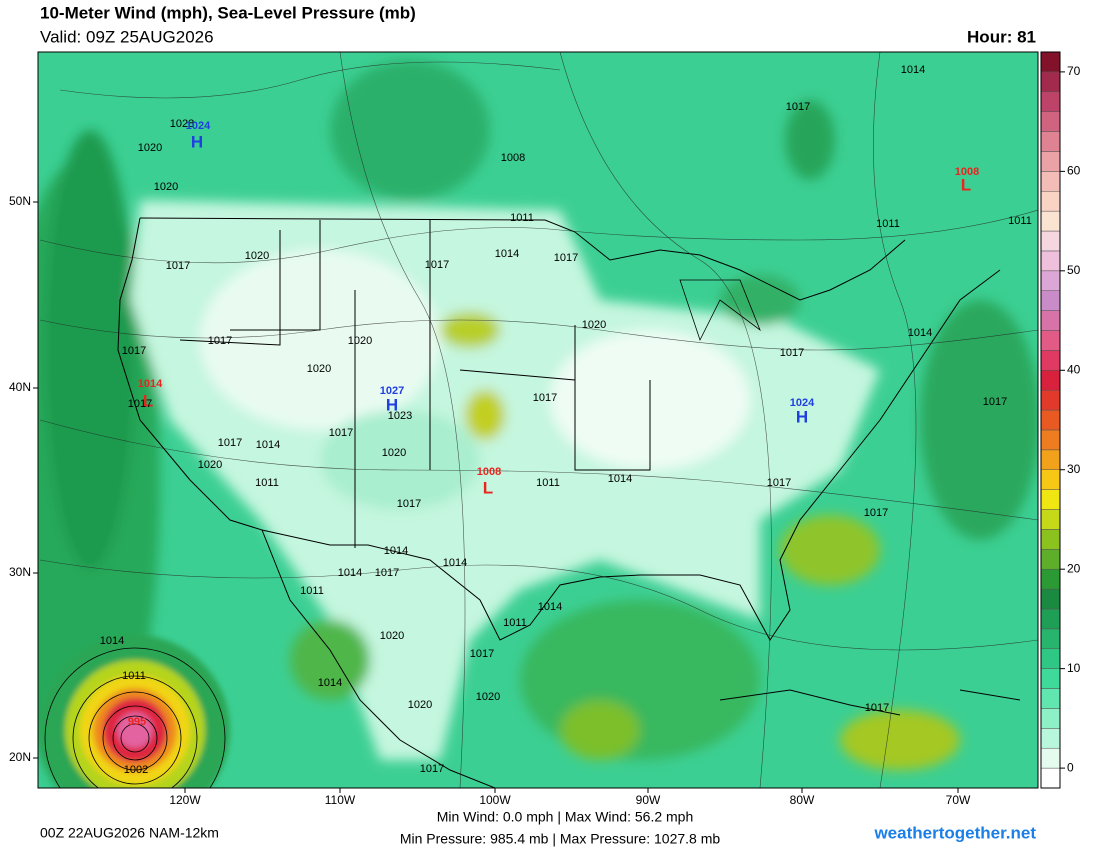 Image resolution: width=1100 pixels, height=850 pixels. Describe the element at coordinates (185, 800) in the screenshot. I see `lon-label: 120W` at that location.